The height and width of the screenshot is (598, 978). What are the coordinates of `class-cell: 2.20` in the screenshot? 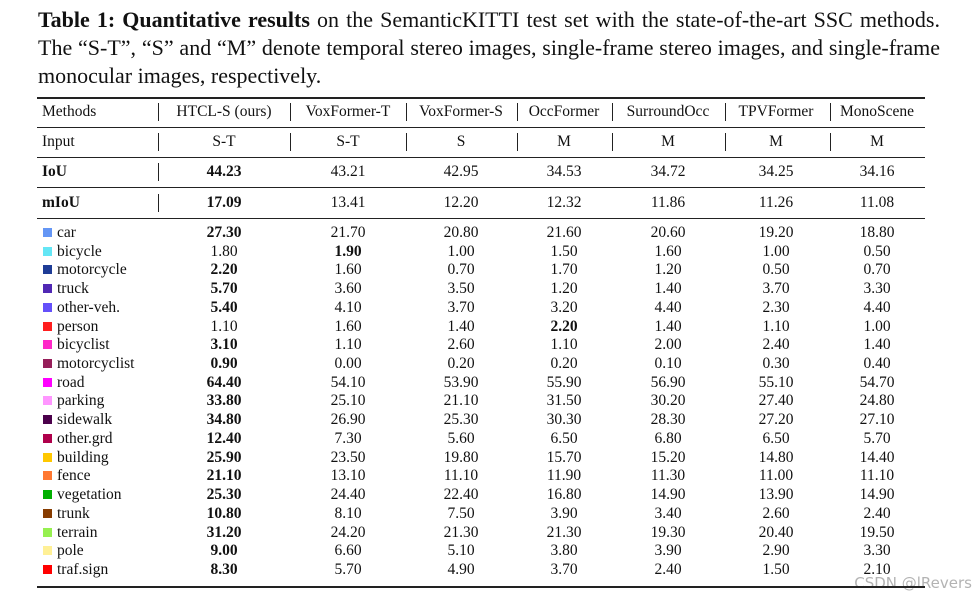 It's located at (564, 326).